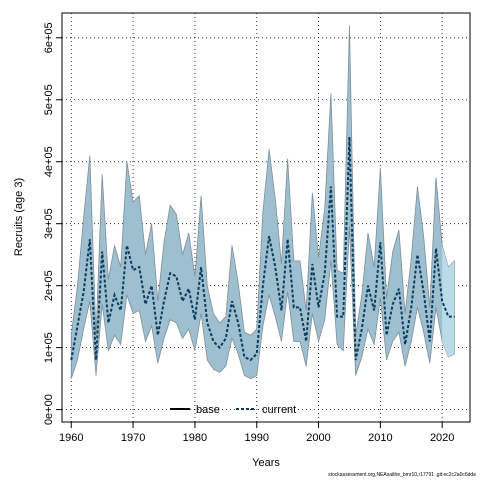 Image resolution: width=480 pixels, height=480 pixels. I want to click on y-axis: 0e+00 1e+05 2e+05 3e+05 4e+05 5e+05 6e+05, so click(52, 223).